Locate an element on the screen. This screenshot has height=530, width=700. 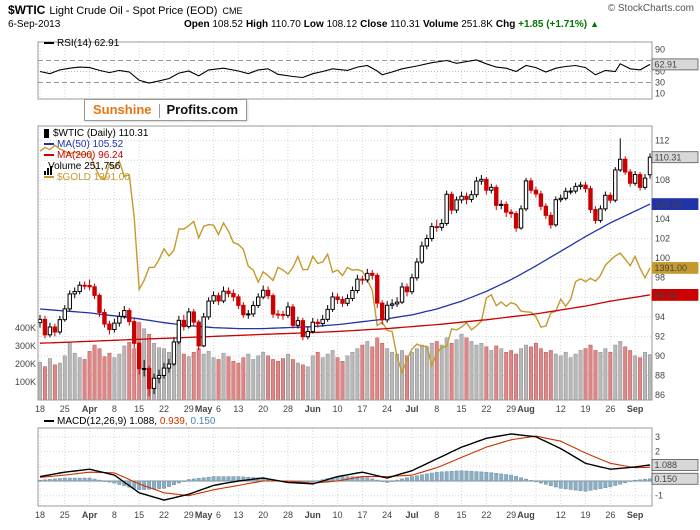
svg-text: 200K is located at coordinates (25, 364).